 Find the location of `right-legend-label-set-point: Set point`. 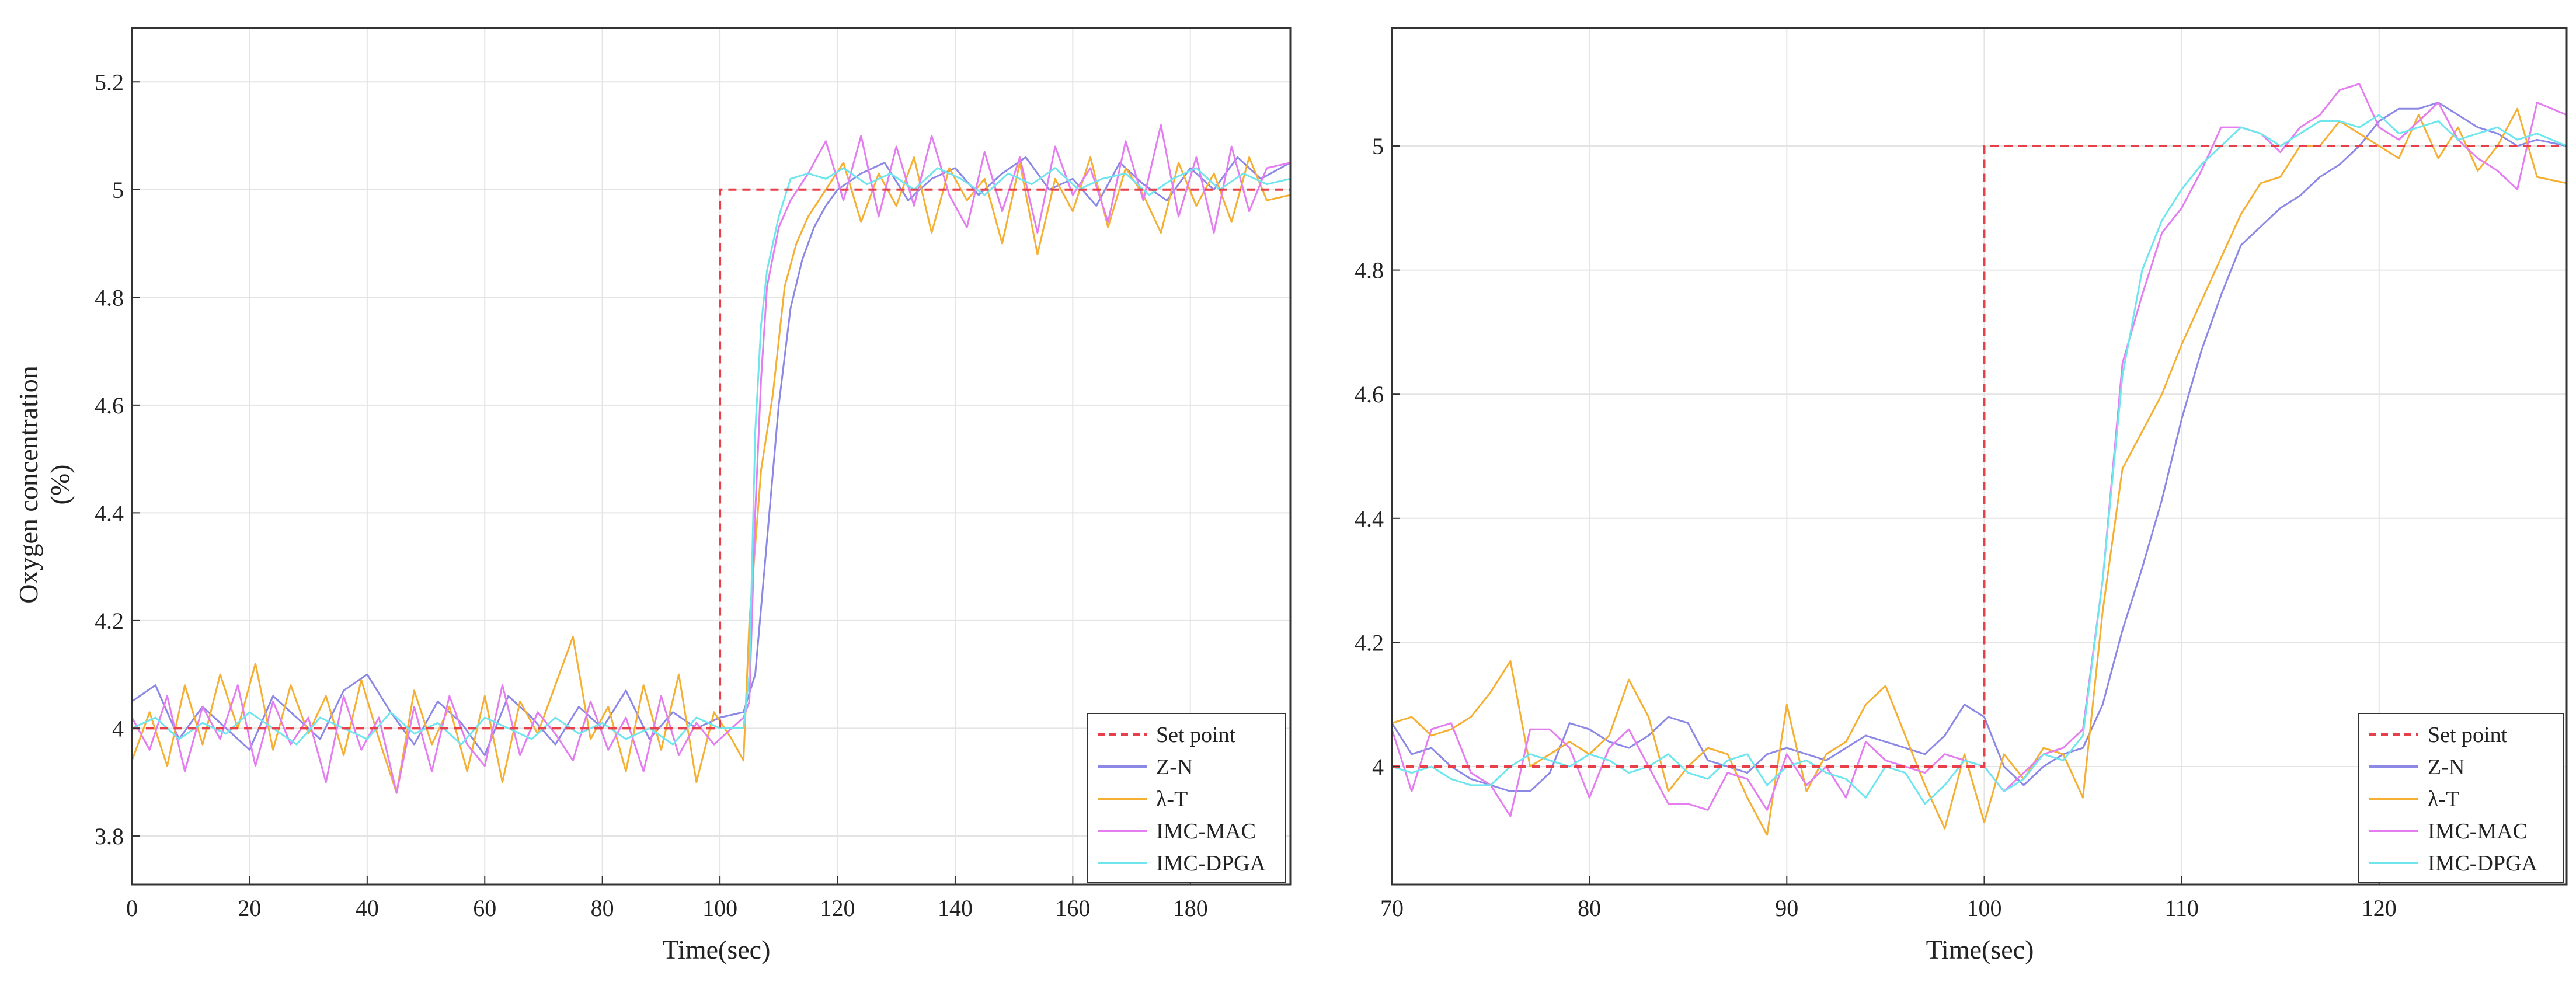

right-legend-label-set-point: Set point is located at coordinates (2468, 735).